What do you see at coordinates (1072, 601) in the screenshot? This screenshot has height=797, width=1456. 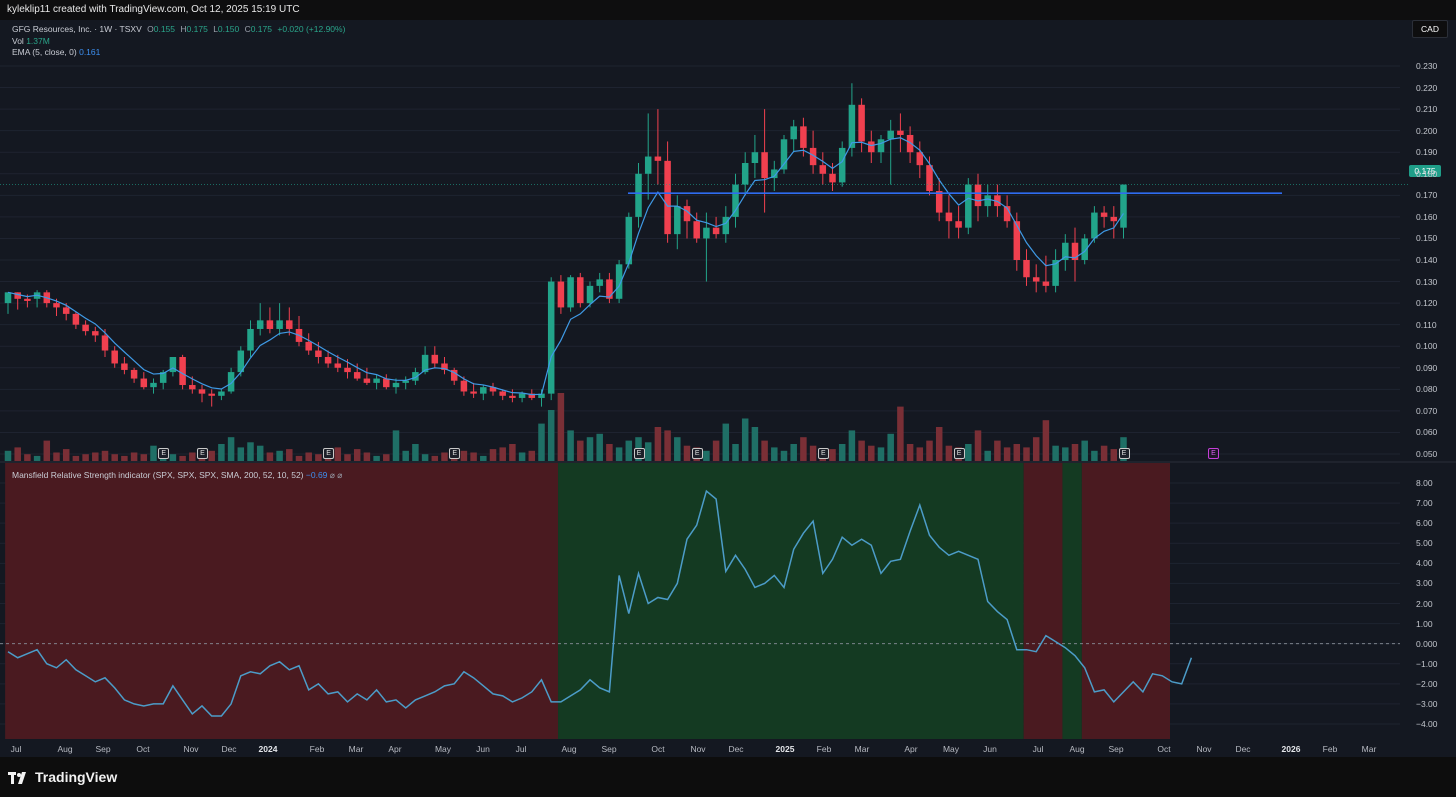 I see `rs-zone-positive` at bounding box center [1072, 601].